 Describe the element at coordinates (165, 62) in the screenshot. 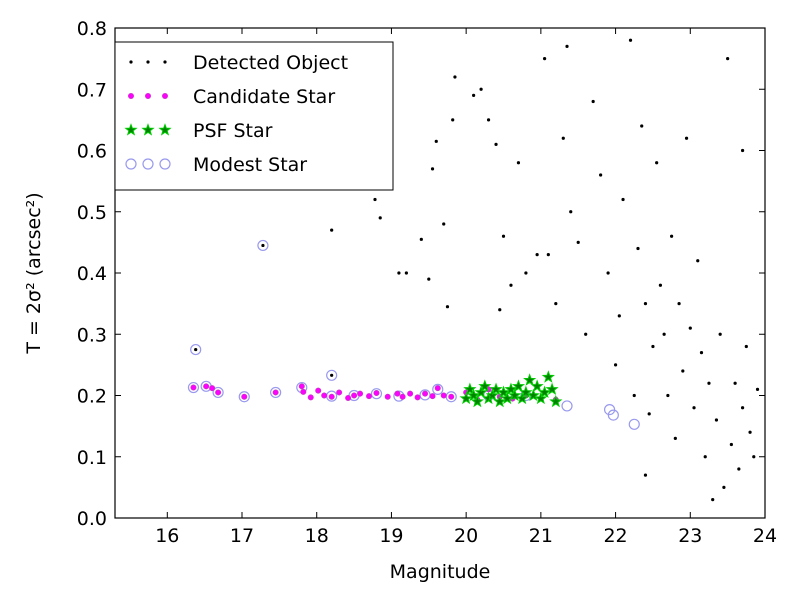

I see `legend-marker-detected-object-point` at that location.